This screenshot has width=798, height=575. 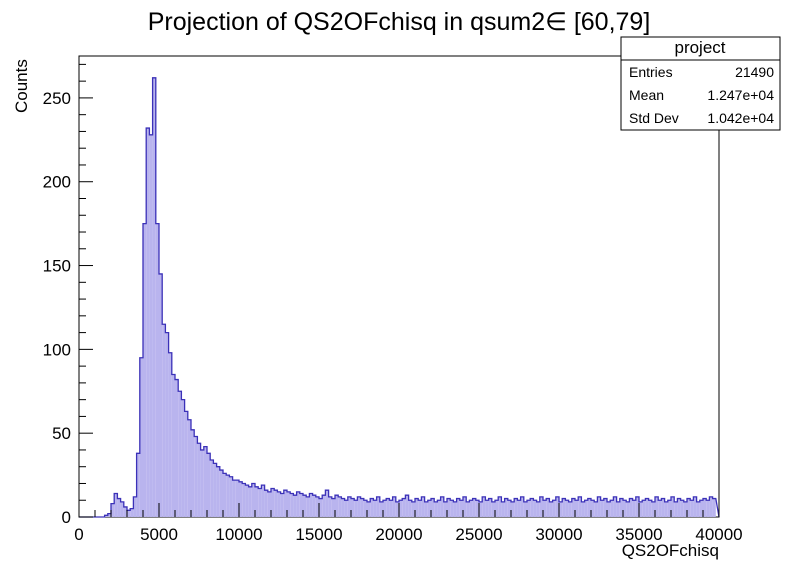 I want to click on x-tick-label: 10000, so click(x=238, y=534).